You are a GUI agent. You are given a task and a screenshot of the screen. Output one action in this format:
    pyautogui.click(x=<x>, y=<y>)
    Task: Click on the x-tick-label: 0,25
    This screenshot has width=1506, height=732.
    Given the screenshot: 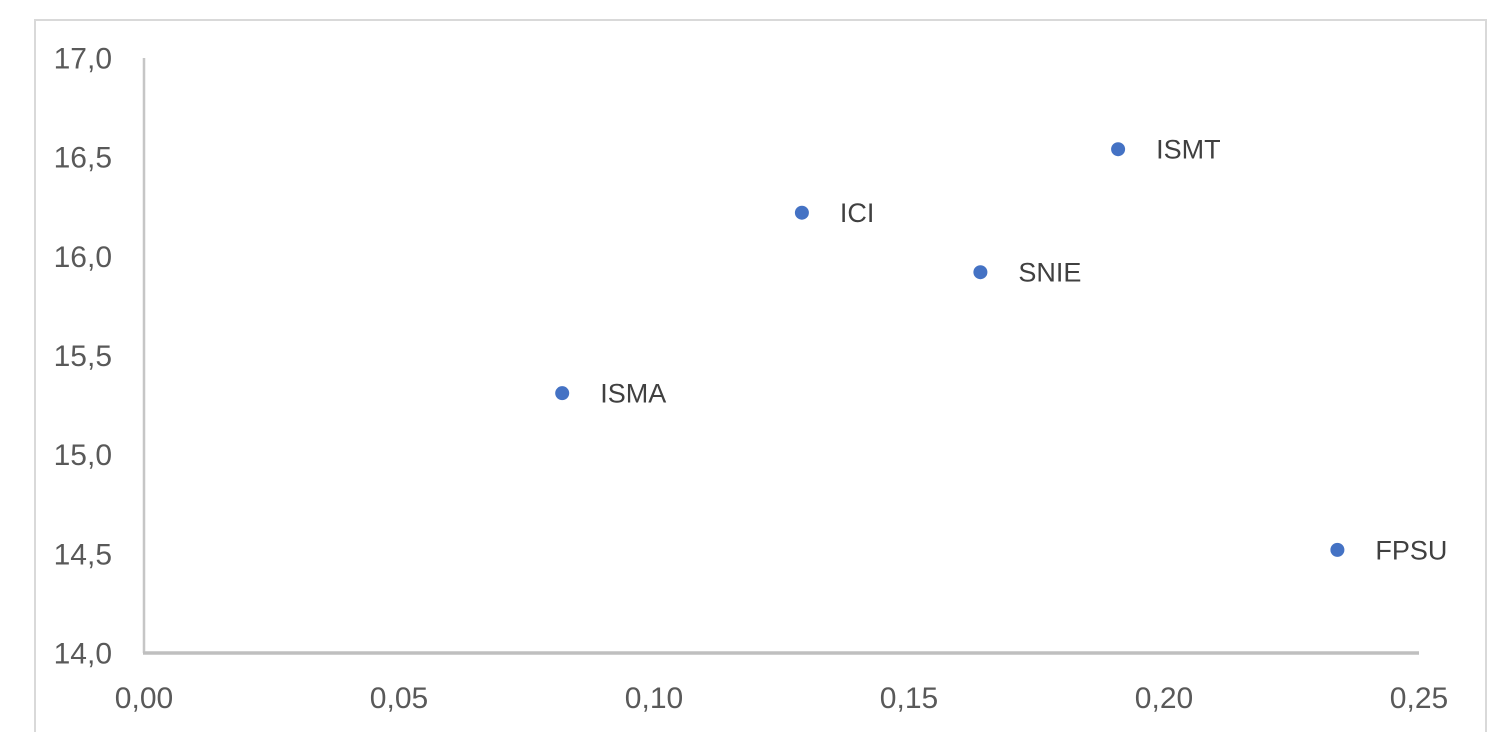 What is the action you would take?
    pyautogui.click(x=1419, y=698)
    